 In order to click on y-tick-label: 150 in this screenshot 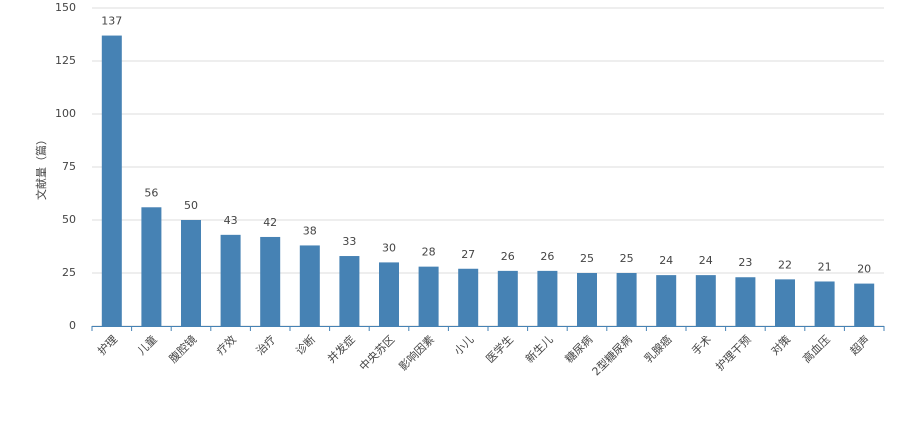, I will do `click(65, 7)`.